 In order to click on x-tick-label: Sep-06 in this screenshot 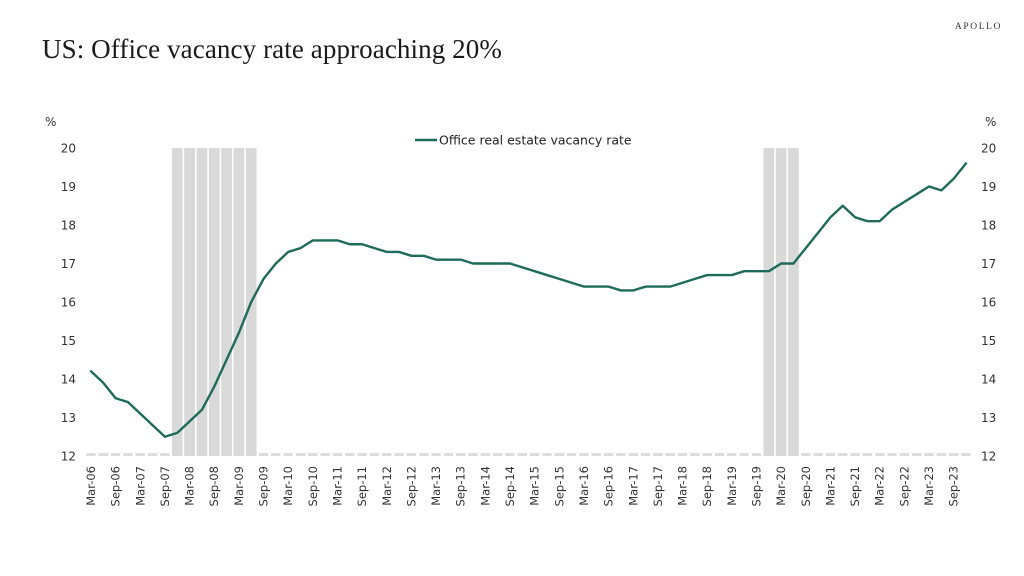, I will do `click(116, 486)`.